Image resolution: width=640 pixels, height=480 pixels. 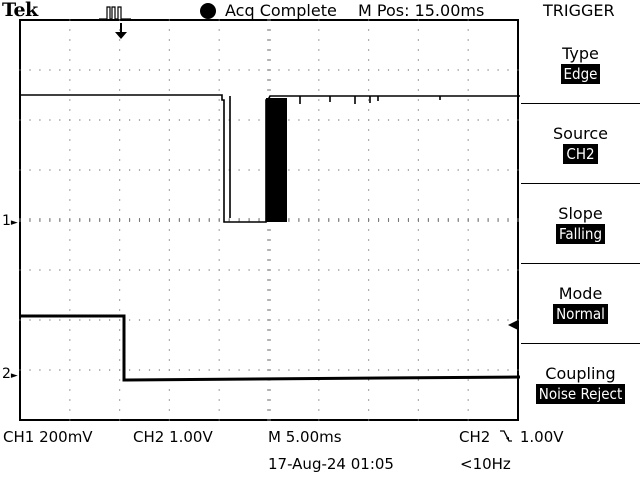 What do you see at coordinates (115, 13) in the screenshot?
I see `trigger-pulse-icon` at bounding box center [115, 13].